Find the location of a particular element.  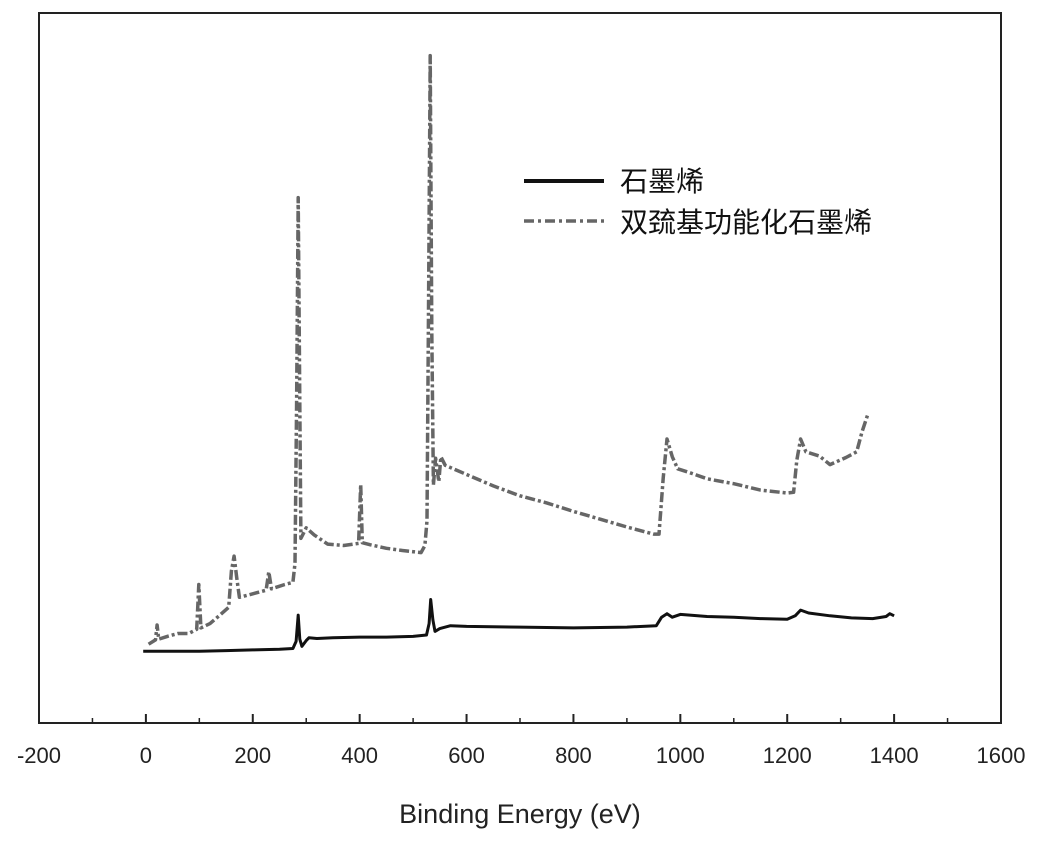

x-tick-label: 1400 is located at coordinates (894, 755).